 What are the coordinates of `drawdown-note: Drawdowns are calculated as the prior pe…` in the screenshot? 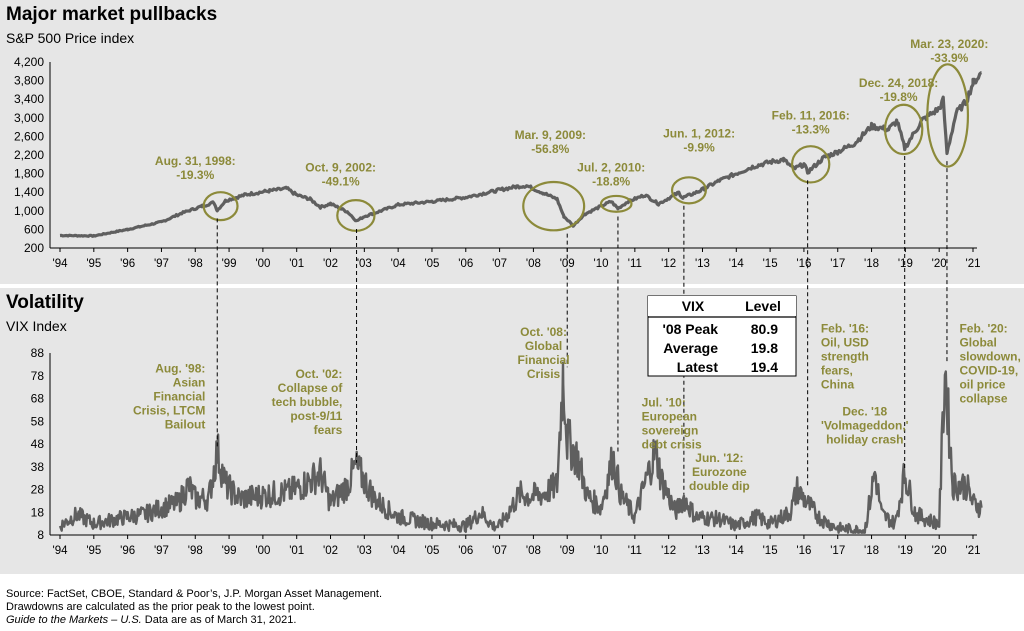 It's located at (160, 607).